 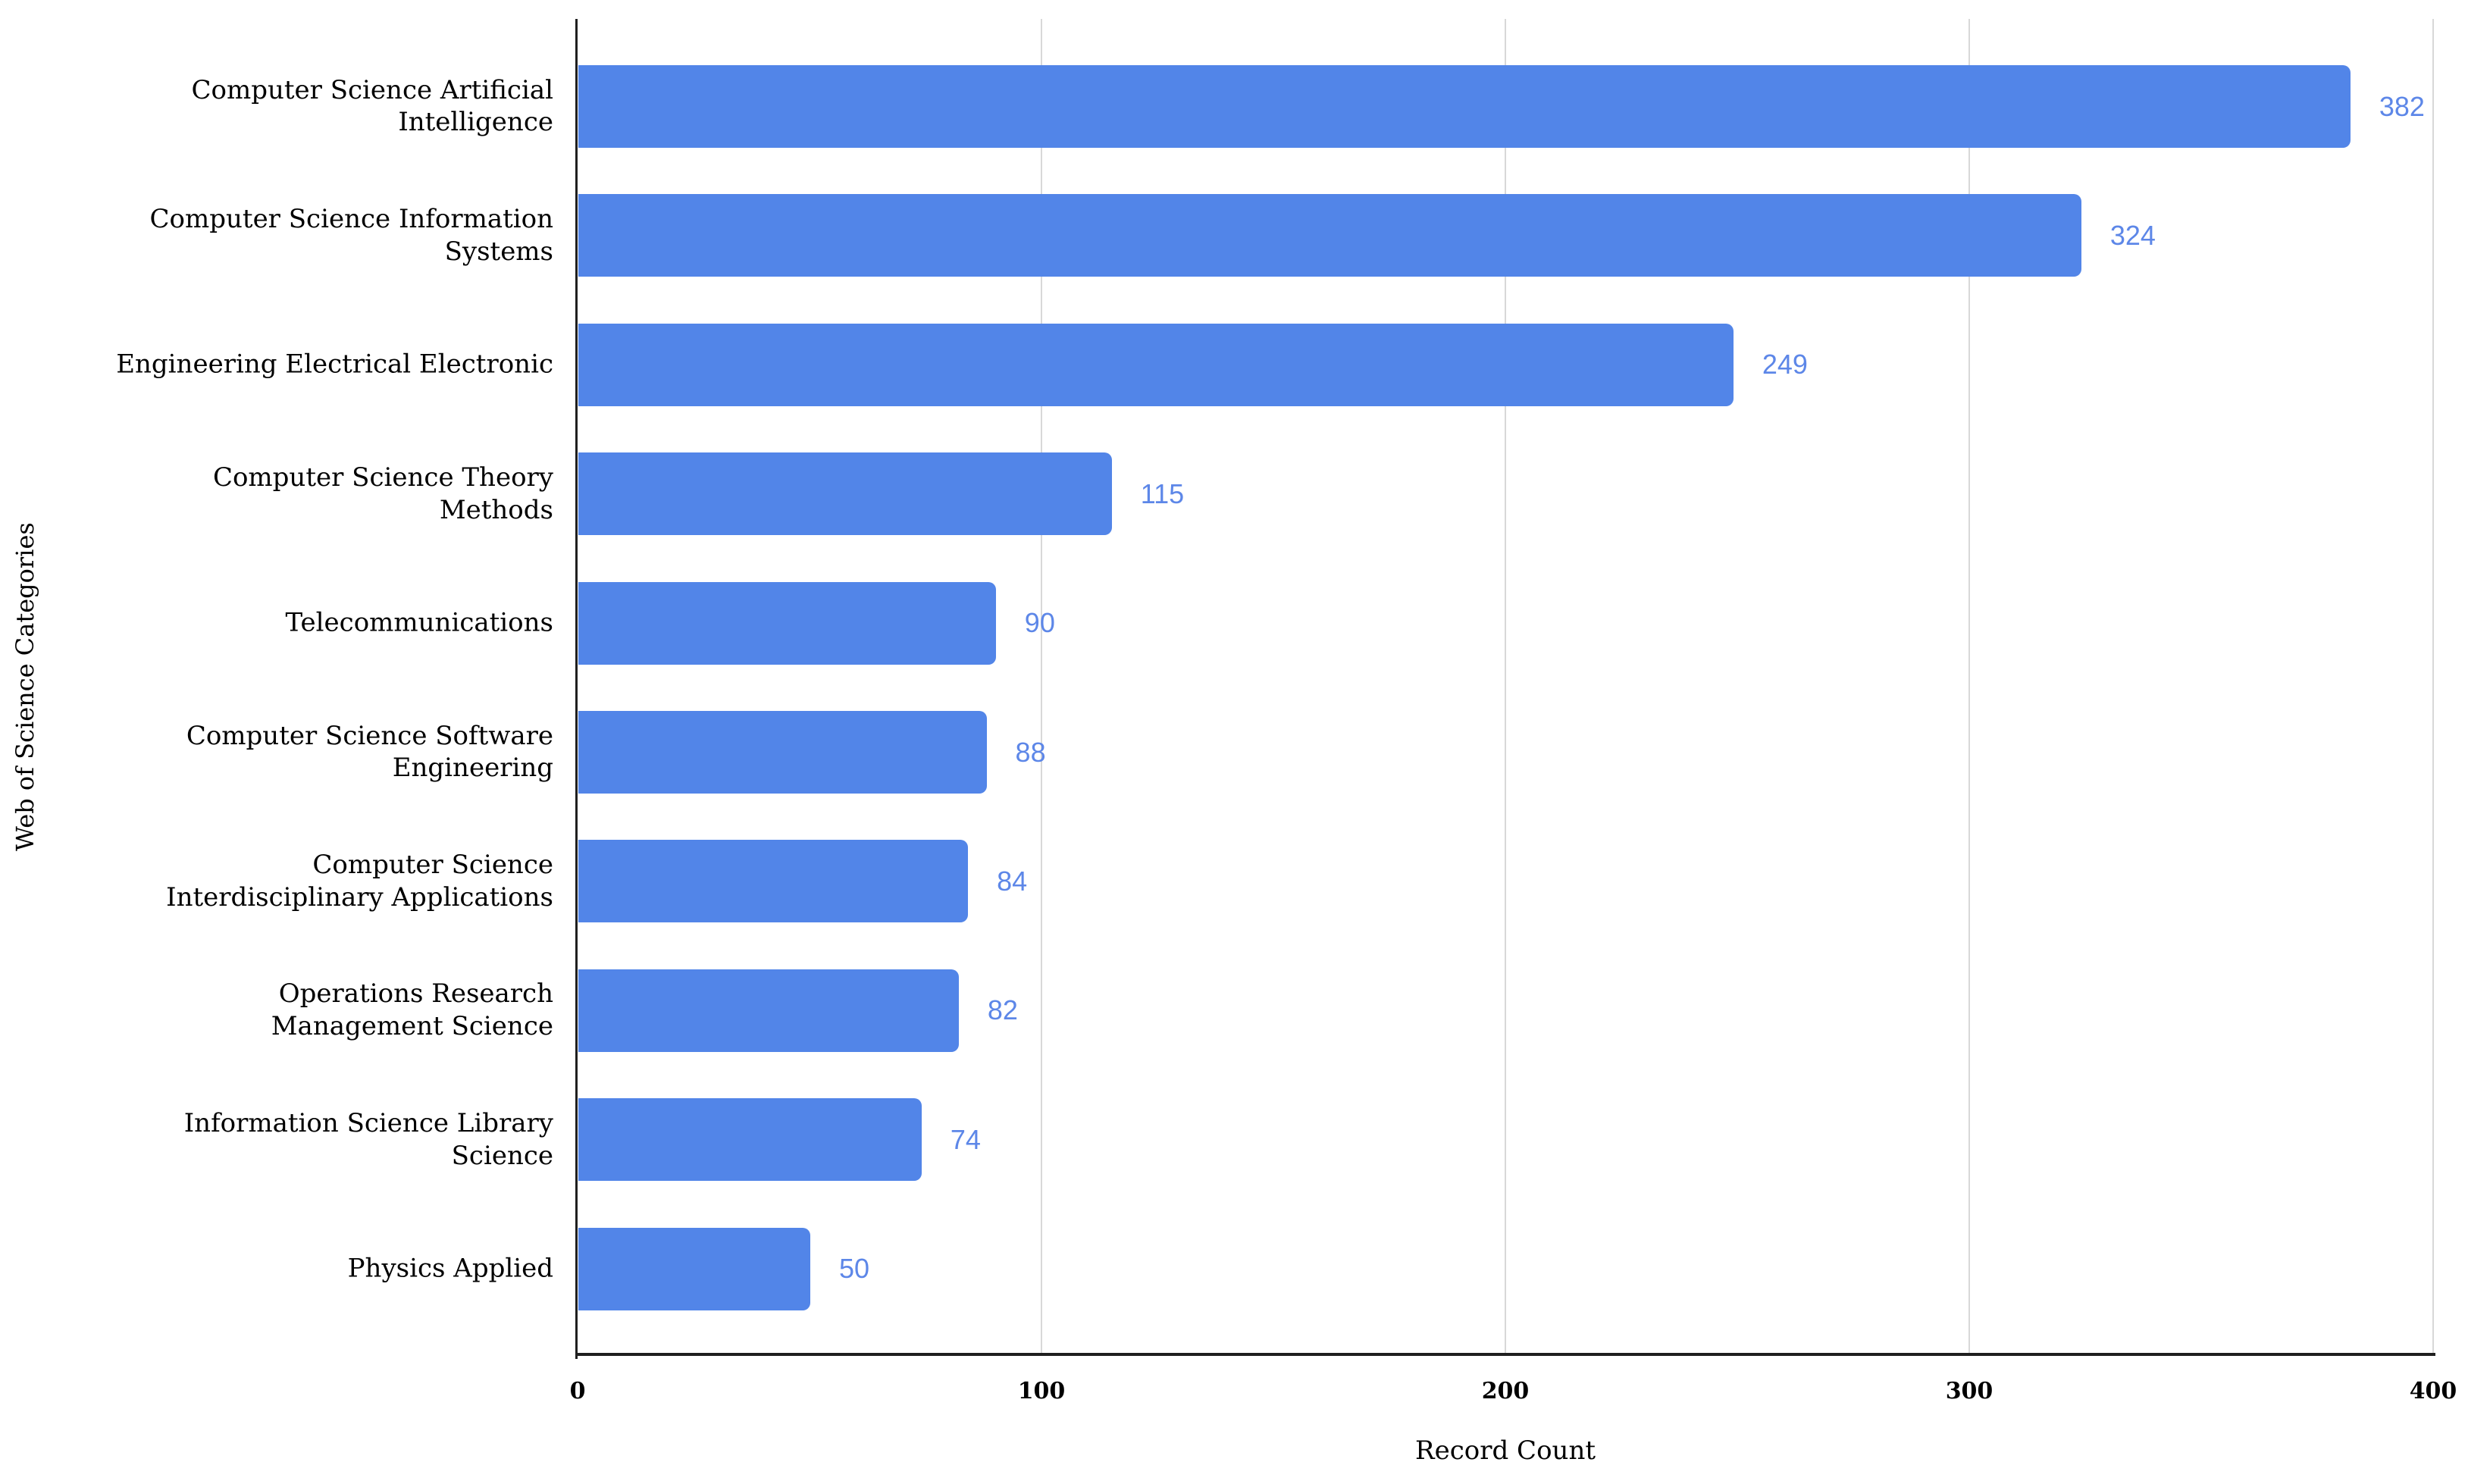 What do you see at coordinates (1012, 881) in the screenshot?
I see `value-label: 84` at bounding box center [1012, 881].